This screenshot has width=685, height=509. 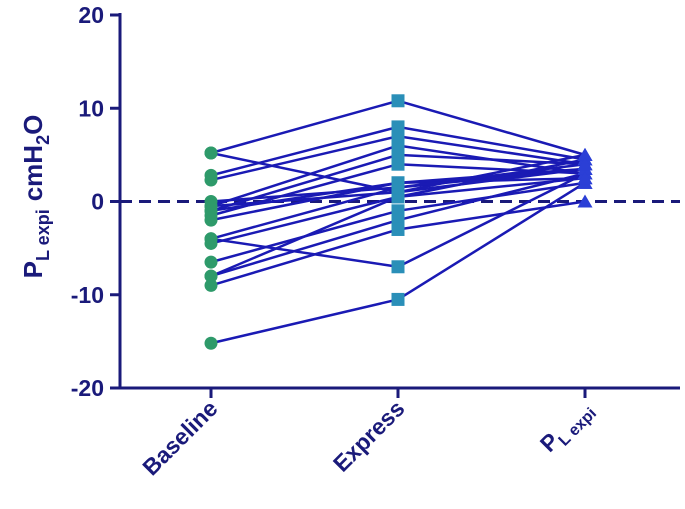 I want to click on label-part: cmH, so click(x=33, y=173).